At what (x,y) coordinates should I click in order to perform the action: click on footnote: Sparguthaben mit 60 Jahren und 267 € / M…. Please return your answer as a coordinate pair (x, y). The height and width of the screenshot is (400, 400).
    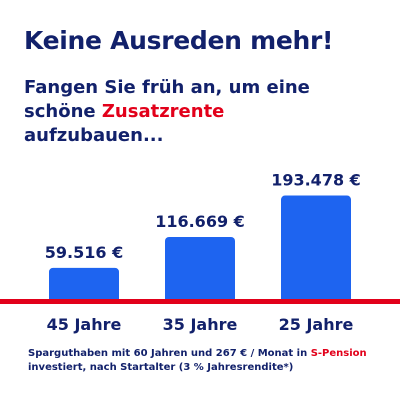
    Looking at the image, I should click on (203, 361).